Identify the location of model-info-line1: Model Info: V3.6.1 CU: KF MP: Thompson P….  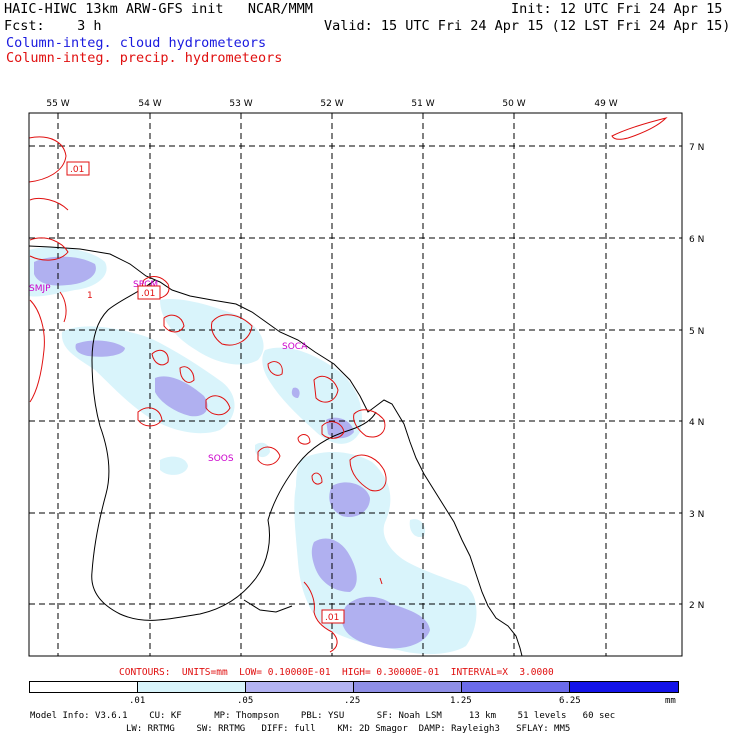
(323, 716).